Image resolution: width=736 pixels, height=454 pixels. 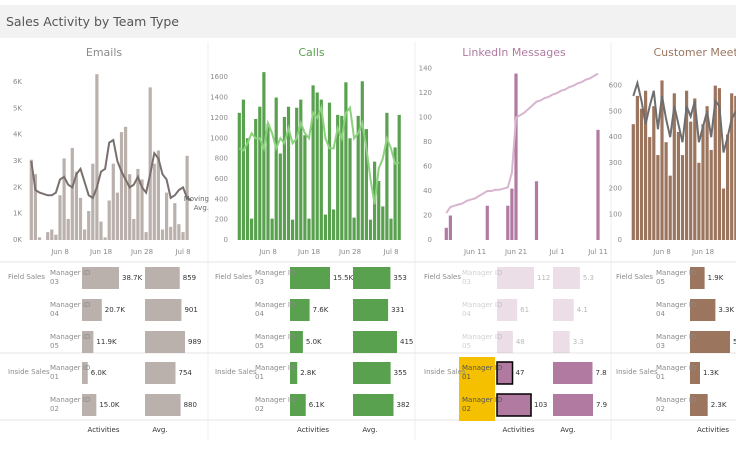 I want to click on y-tick-label: 800, so click(x=221, y=159).